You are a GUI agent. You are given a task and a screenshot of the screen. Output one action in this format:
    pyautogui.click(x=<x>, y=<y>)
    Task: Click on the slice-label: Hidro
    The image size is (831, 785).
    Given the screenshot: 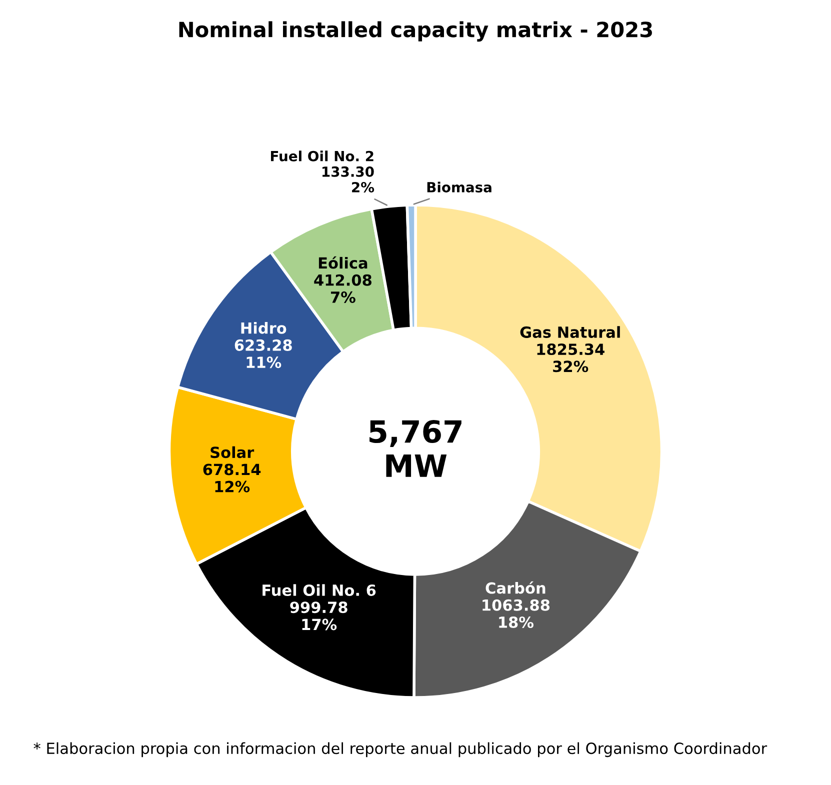 What is the action you would take?
    pyautogui.click(x=263, y=328)
    